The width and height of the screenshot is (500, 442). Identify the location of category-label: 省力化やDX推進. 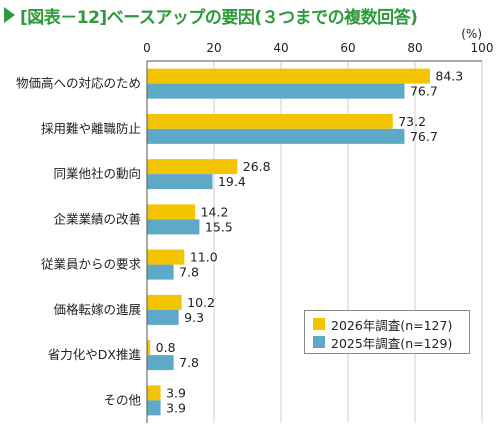
(95, 354).